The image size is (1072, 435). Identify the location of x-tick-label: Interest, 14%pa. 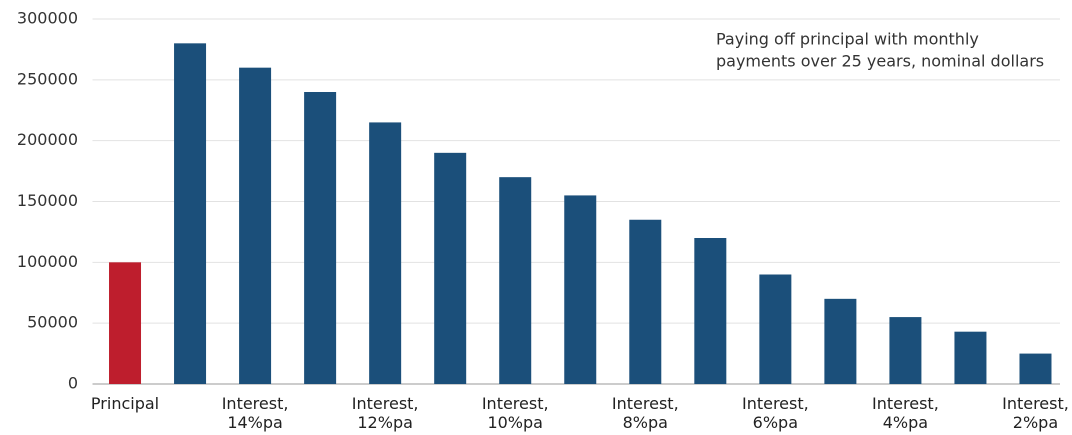
(255, 413).